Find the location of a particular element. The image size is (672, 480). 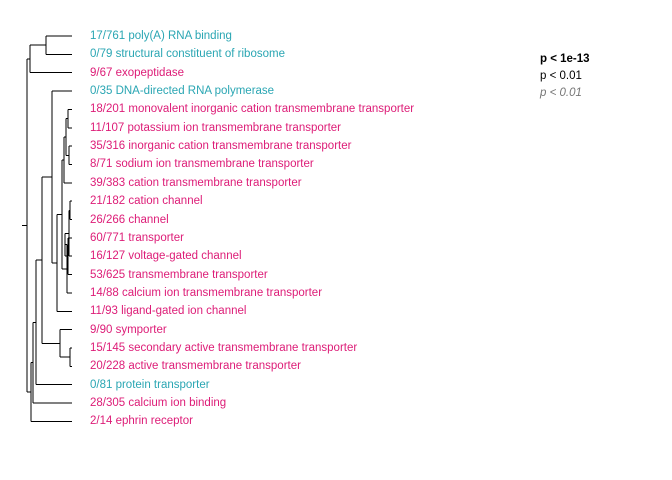

term-label: 17/761 poly(A) RNA binding is located at coordinates (161, 36).